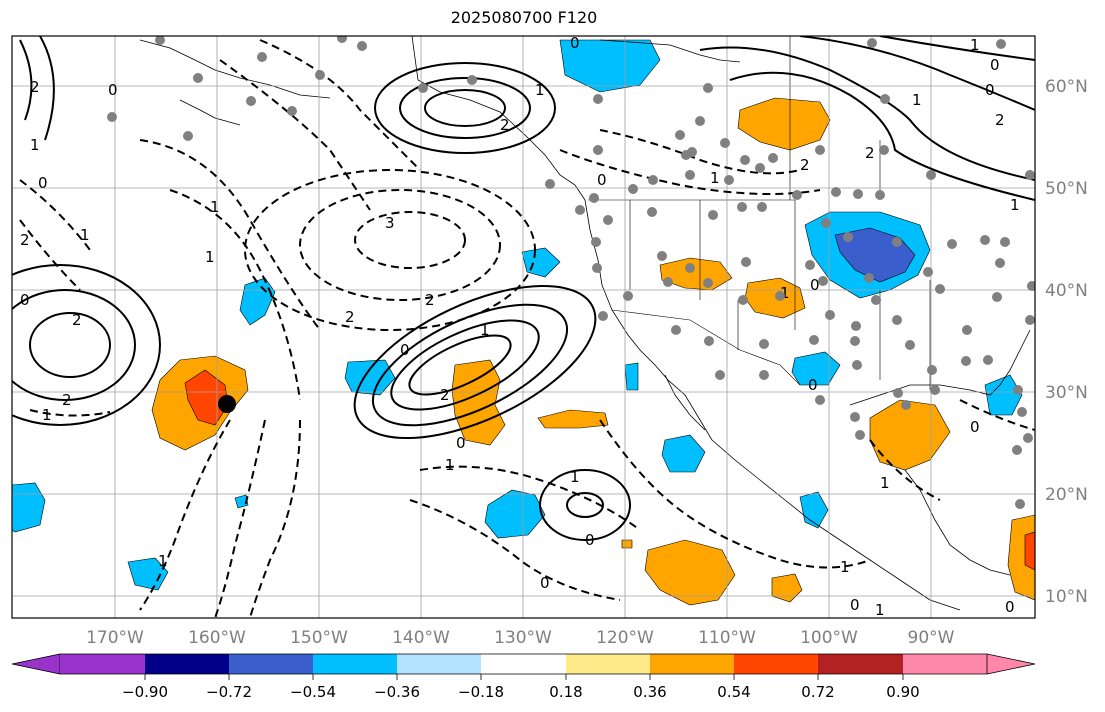  Describe the element at coordinates (115, 638) in the screenshot. I see `lon-tick-label: 170°W` at that location.